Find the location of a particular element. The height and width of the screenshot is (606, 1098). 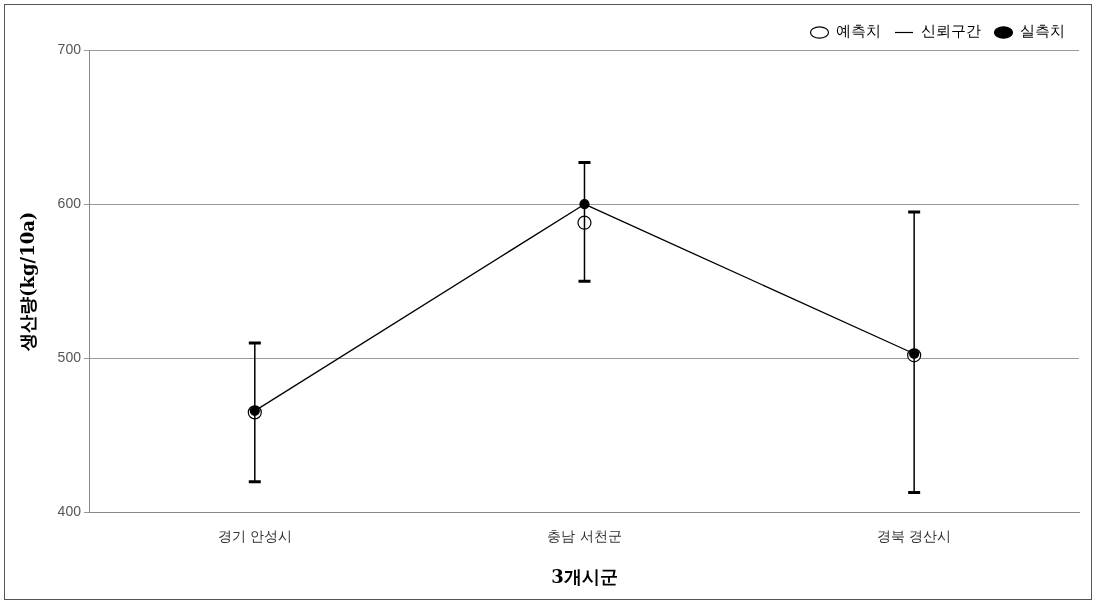

x-axis-title: 3개시군 is located at coordinates (584, 576).